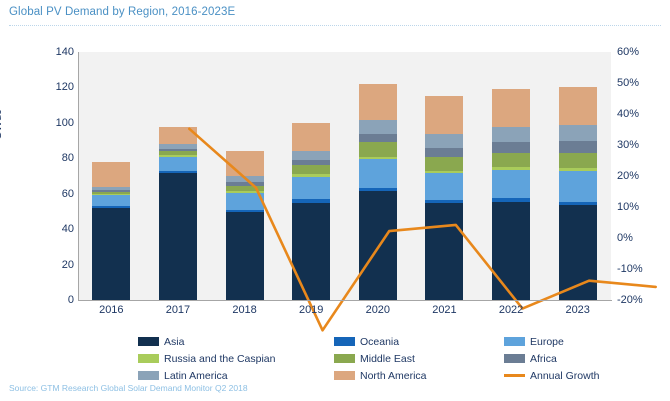 This screenshot has height=401, width=670. Describe the element at coordinates (64, 122) in the screenshot. I see `y-axis-tick-label: 100` at that location.